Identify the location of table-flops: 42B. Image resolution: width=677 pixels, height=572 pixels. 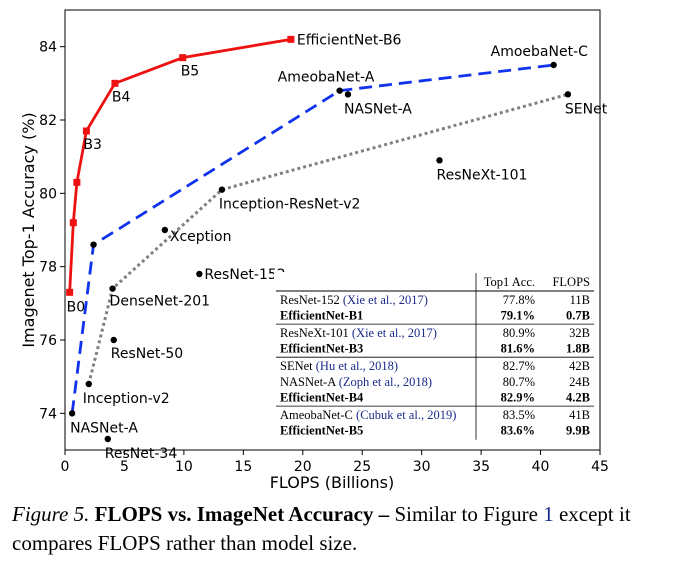
(579, 366).